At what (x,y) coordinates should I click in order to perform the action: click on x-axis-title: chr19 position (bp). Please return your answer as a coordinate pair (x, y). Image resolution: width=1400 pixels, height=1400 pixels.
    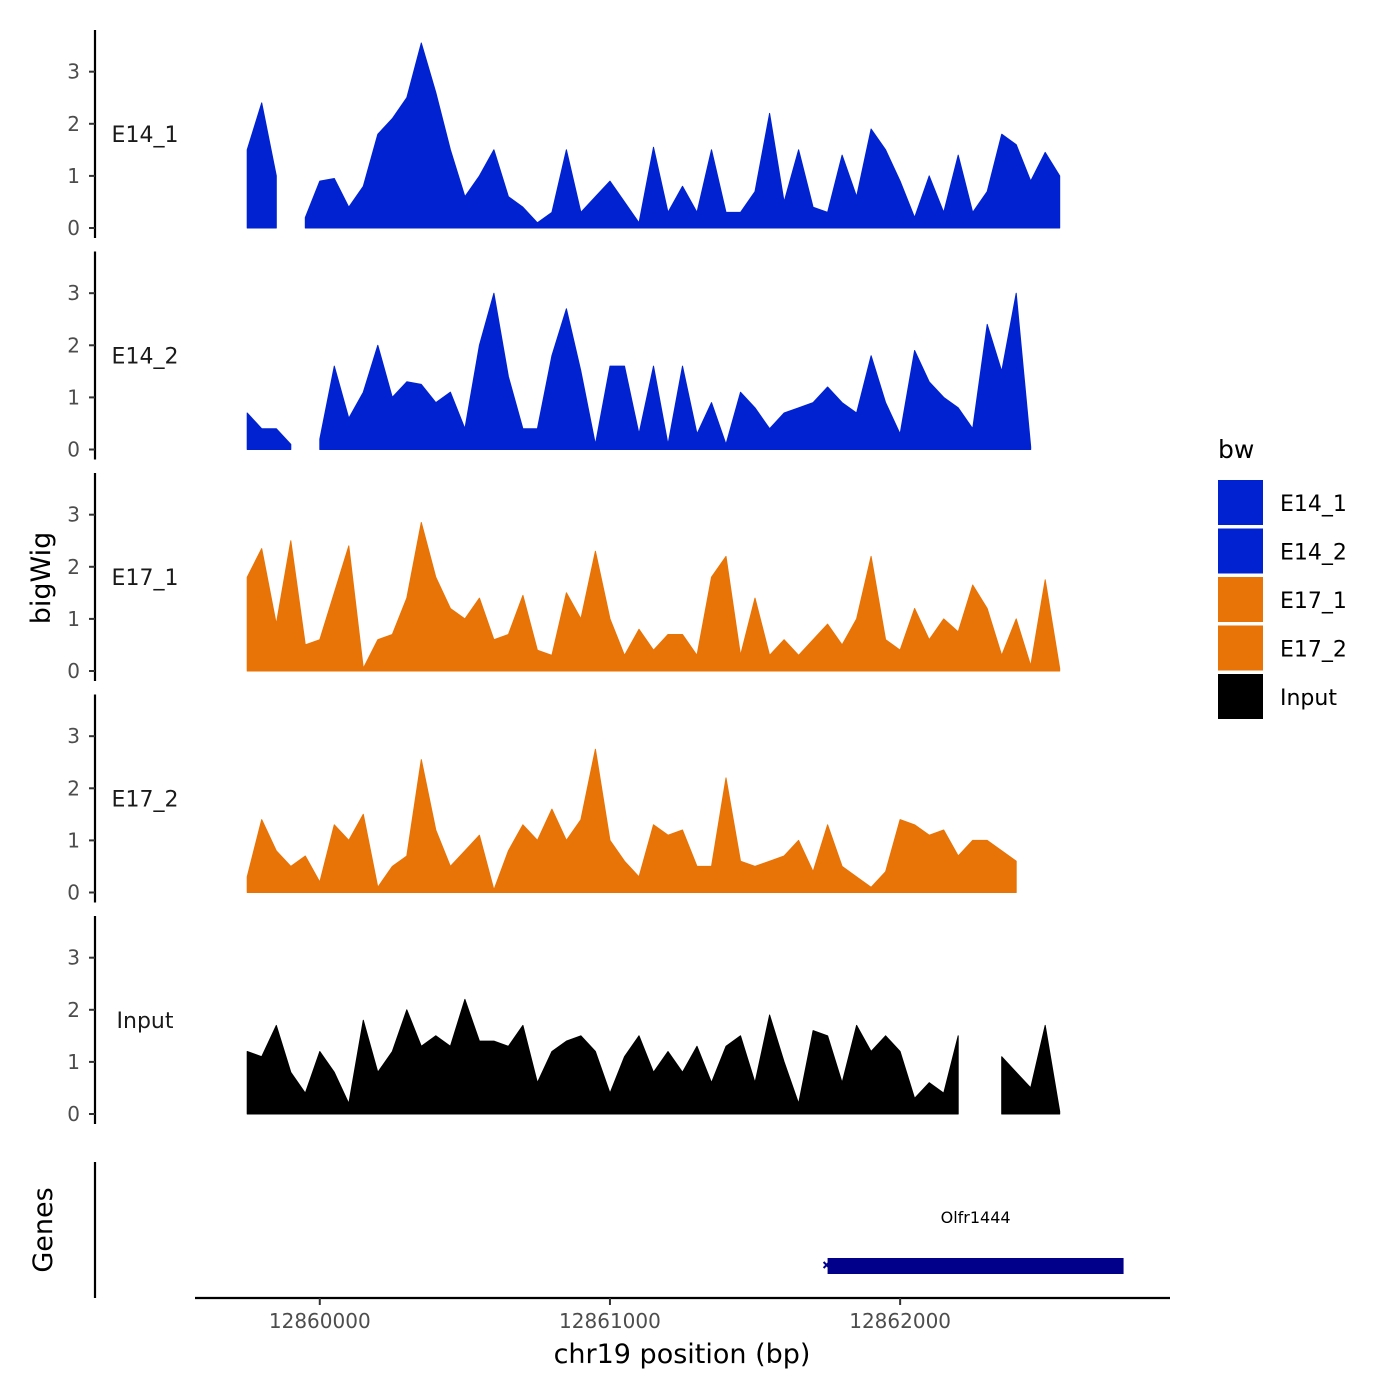
    Looking at the image, I should click on (682, 1354).